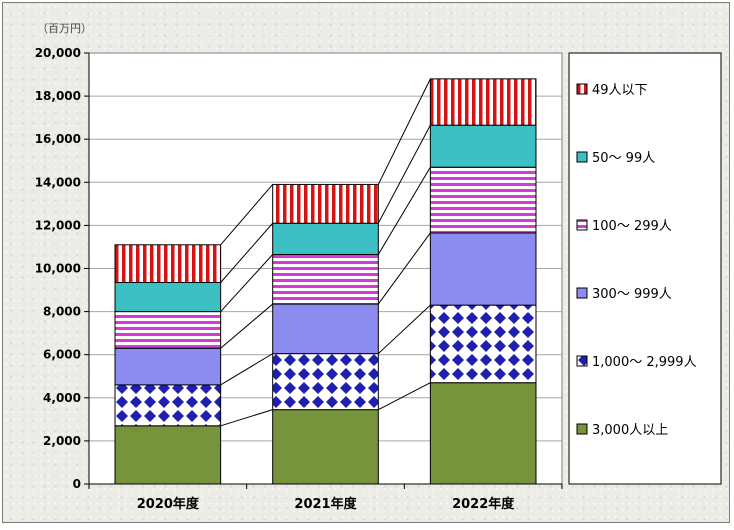  Describe the element at coordinates (325, 504) in the screenshot. I see `x-category-label: 2021年度` at that location.